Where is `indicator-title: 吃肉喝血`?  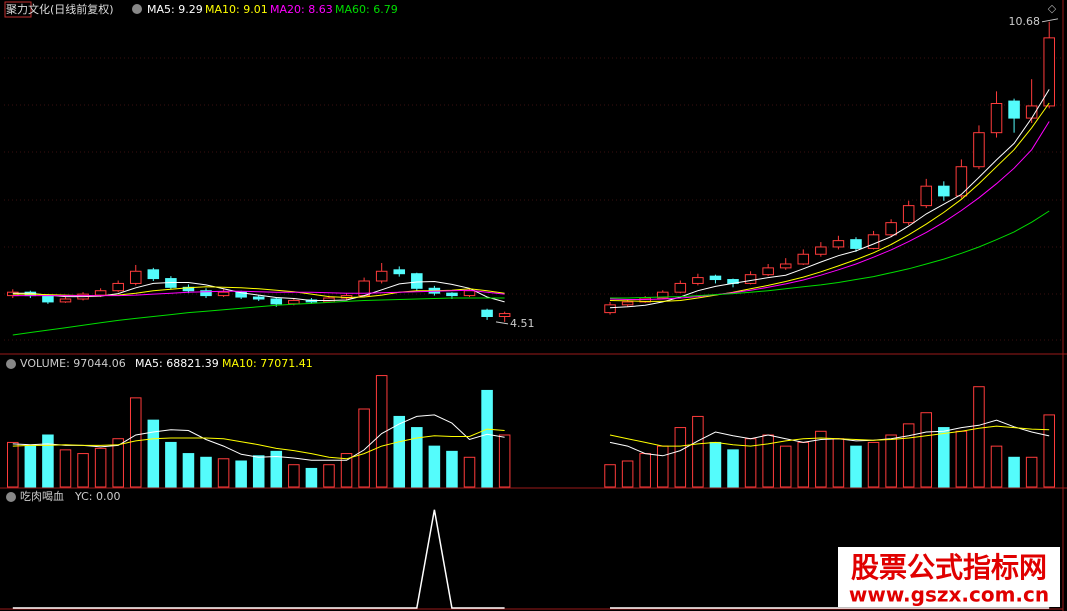
indicator-title: 吃肉喝血 is located at coordinates (42, 496).